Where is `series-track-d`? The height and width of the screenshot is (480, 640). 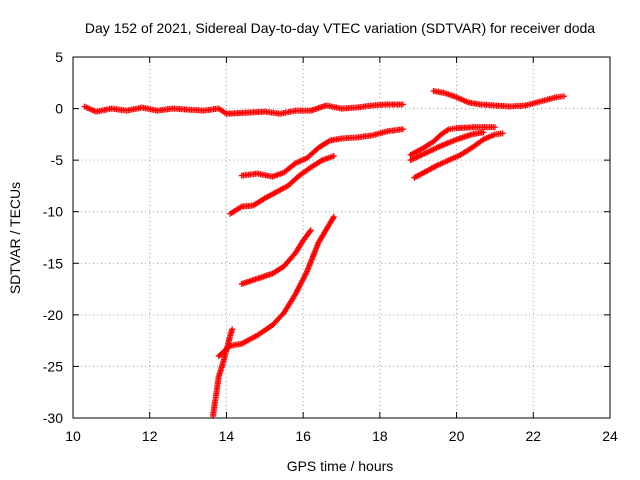 series-track-d is located at coordinates (276, 257).